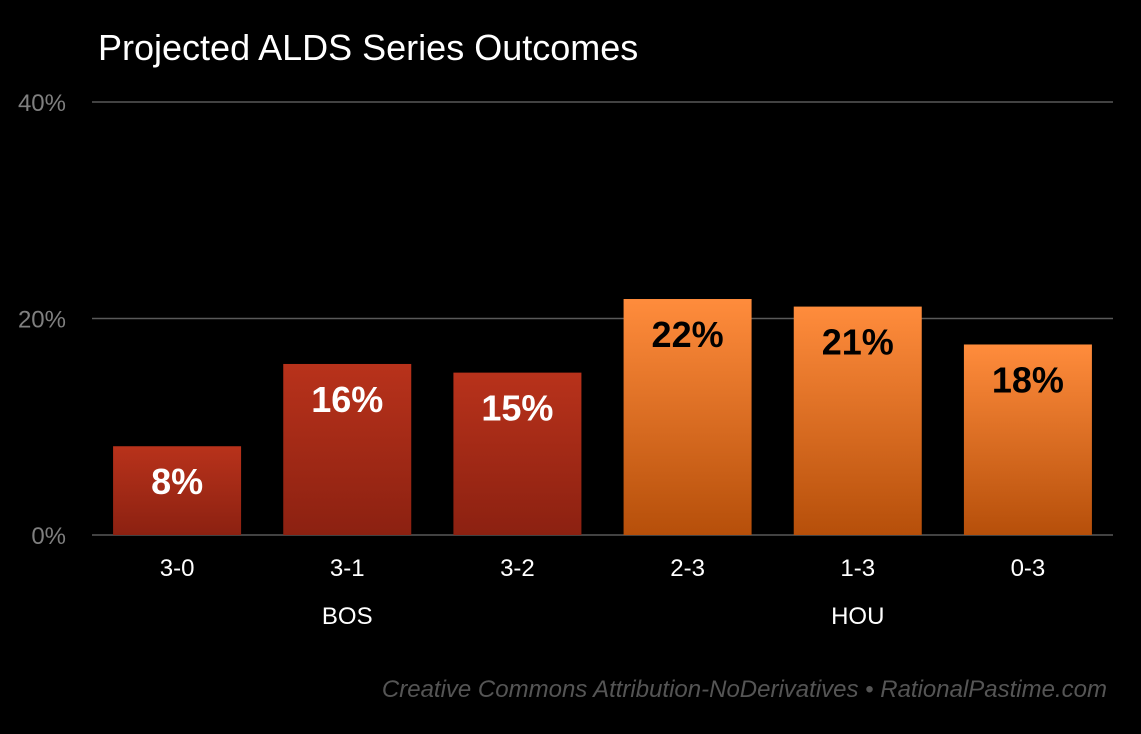 The image size is (1141, 734). Describe the element at coordinates (857, 616) in the screenshot. I see `group-label-hou: HOU` at that location.